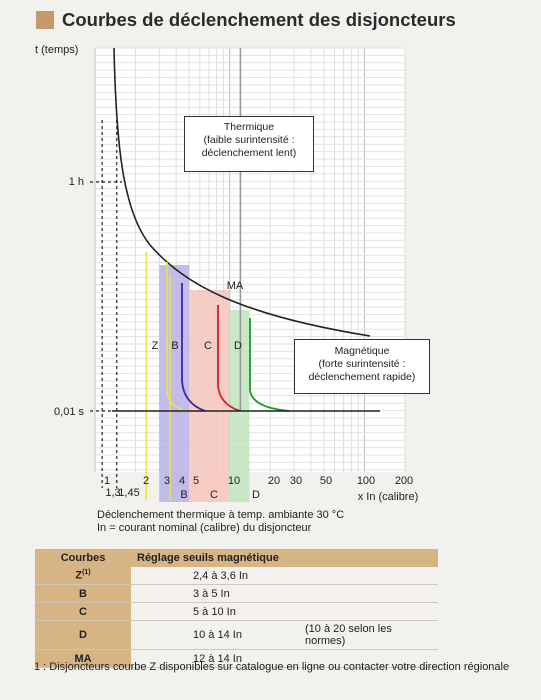 This screenshot has width=541, height=700. Describe the element at coordinates (215, 611) in the screenshot. I see `table-cell-threshold: 5 à 10 In` at that location.